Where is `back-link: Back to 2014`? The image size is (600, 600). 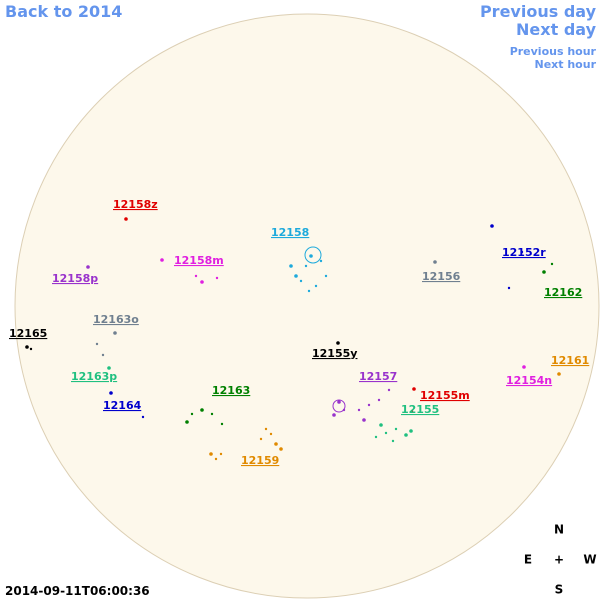
back-link: Back to 2014 is located at coordinates (64, 11).